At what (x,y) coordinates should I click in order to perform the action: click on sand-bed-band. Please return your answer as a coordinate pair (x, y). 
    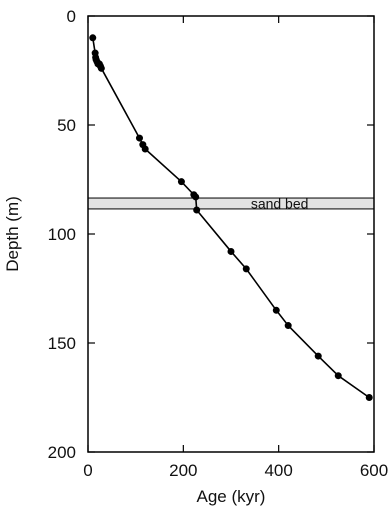
    Looking at the image, I should click on (231, 203).